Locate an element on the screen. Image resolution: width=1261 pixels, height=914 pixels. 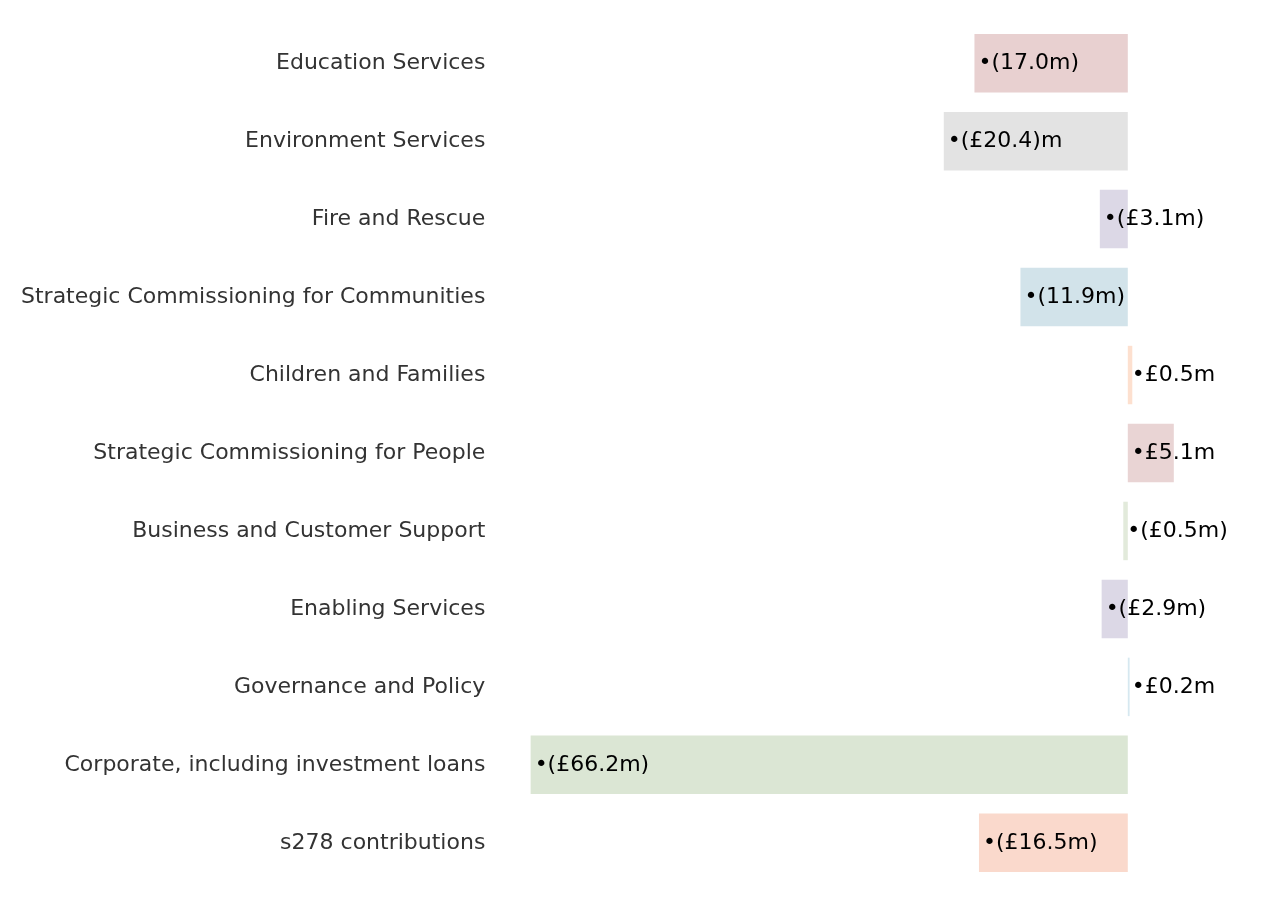
y-tick-label: Corporate, including investment loans is located at coordinates (275, 763).